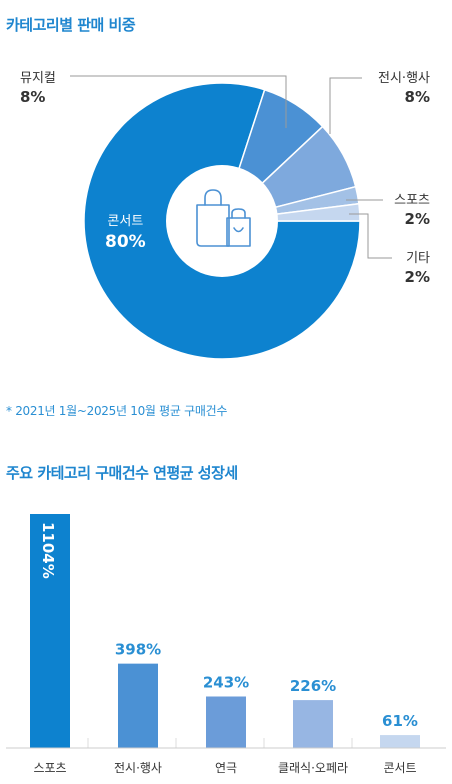  I want to click on shopping-bag-icon, so click(223, 218).